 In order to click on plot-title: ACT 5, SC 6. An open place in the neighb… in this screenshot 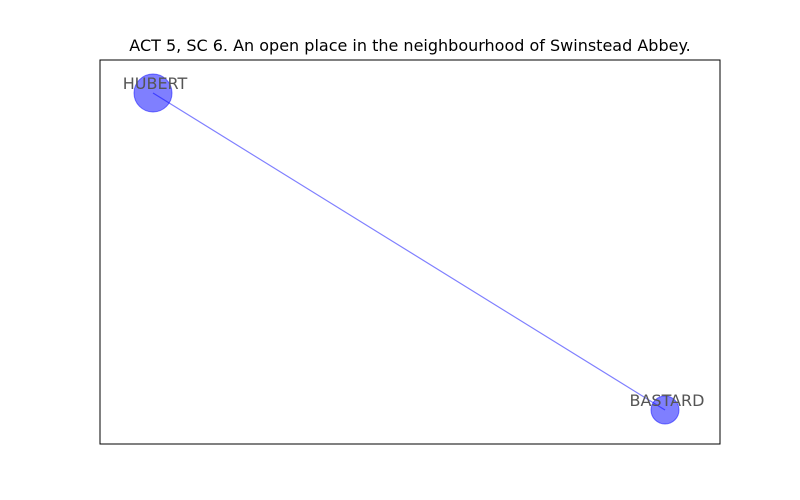, I will do `click(410, 45)`.